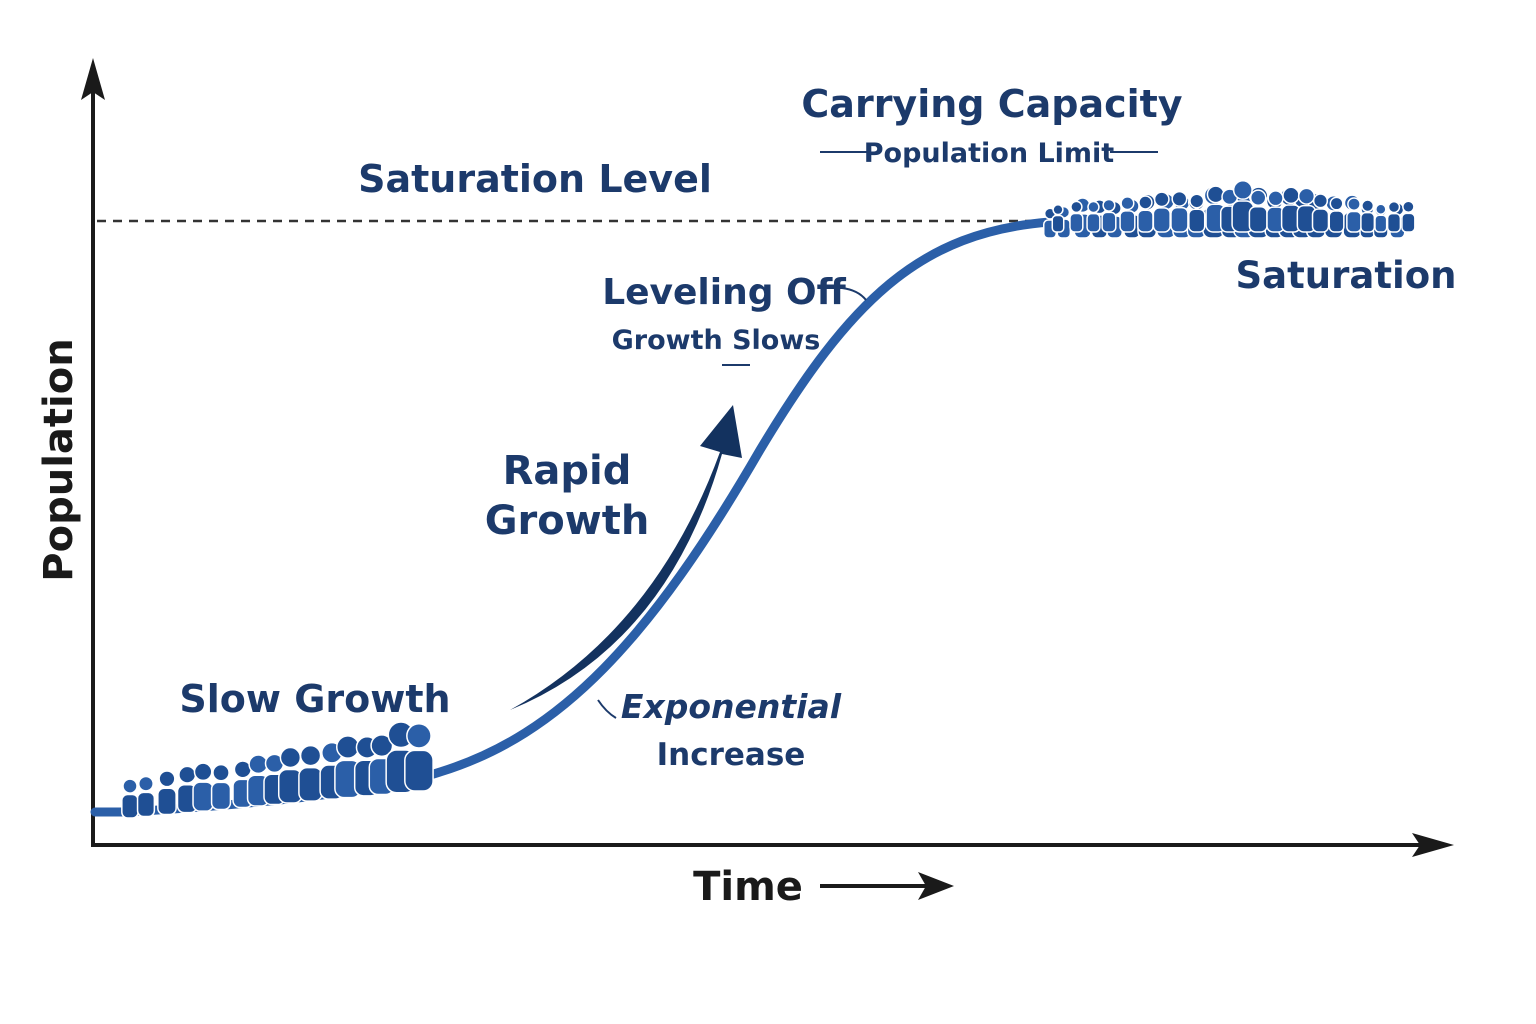 The image size is (1536, 1024). Describe the element at coordinates (989, 153) in the screenshot. I see `carrying-capacity-subtitle: Population Limit` at that location.